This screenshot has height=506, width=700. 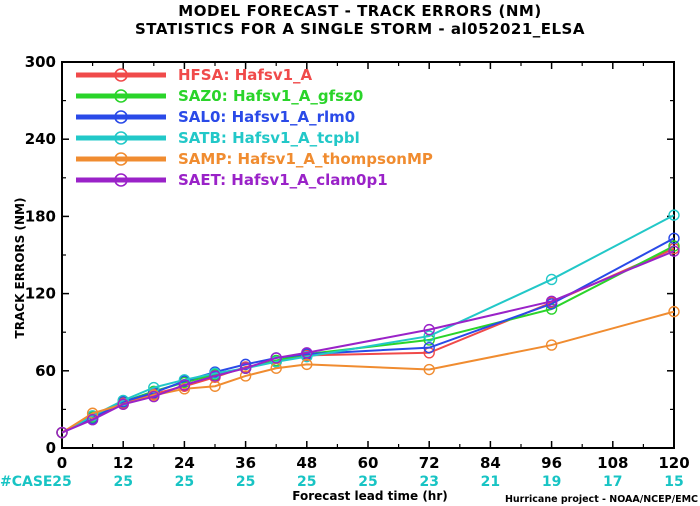 What do you see at coordinates (245, 463) in the screenshot?
I see `x-tick-label: 36` at bounding box center [245, 463].